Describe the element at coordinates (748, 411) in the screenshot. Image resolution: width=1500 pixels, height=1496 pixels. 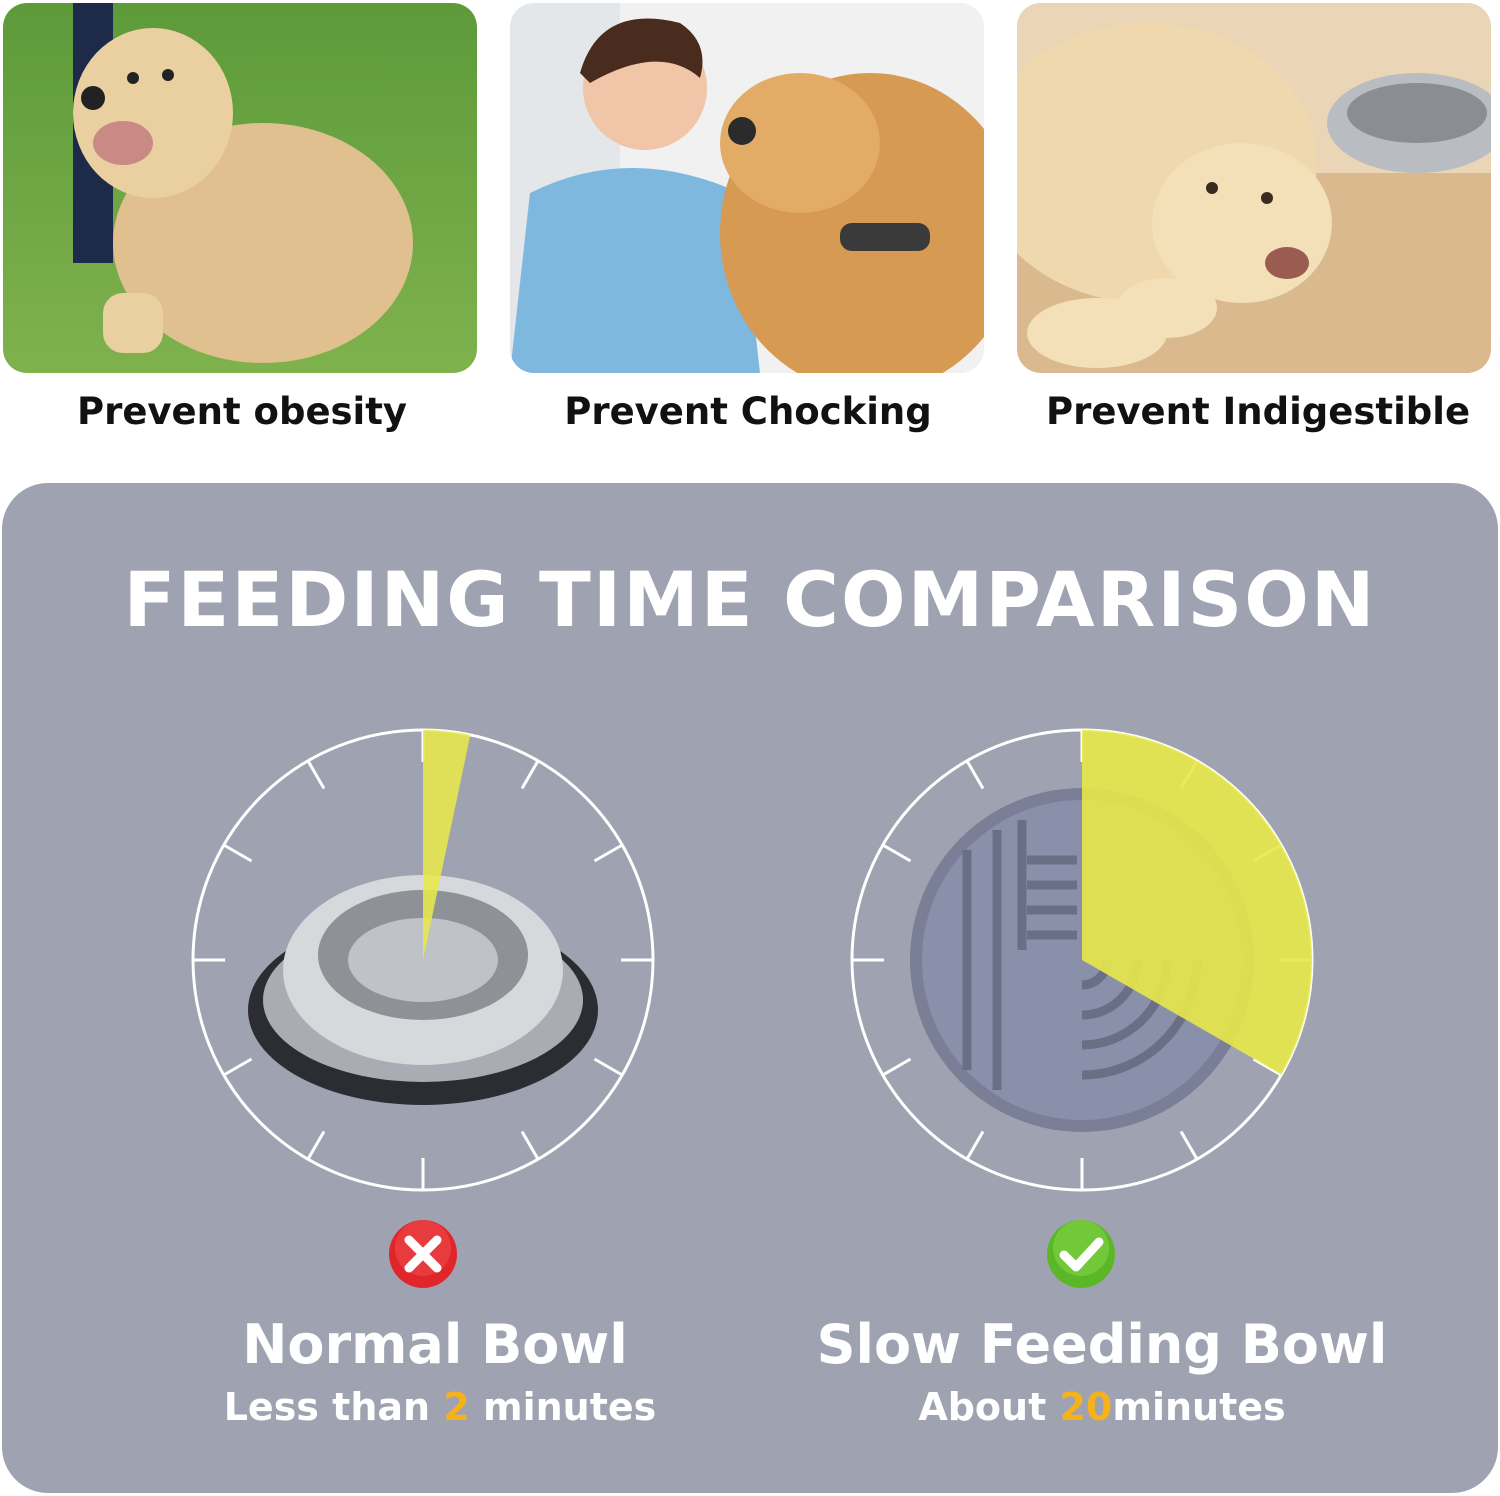
I see `caption-prevent-chocking: Prevent Chocking` at that location.